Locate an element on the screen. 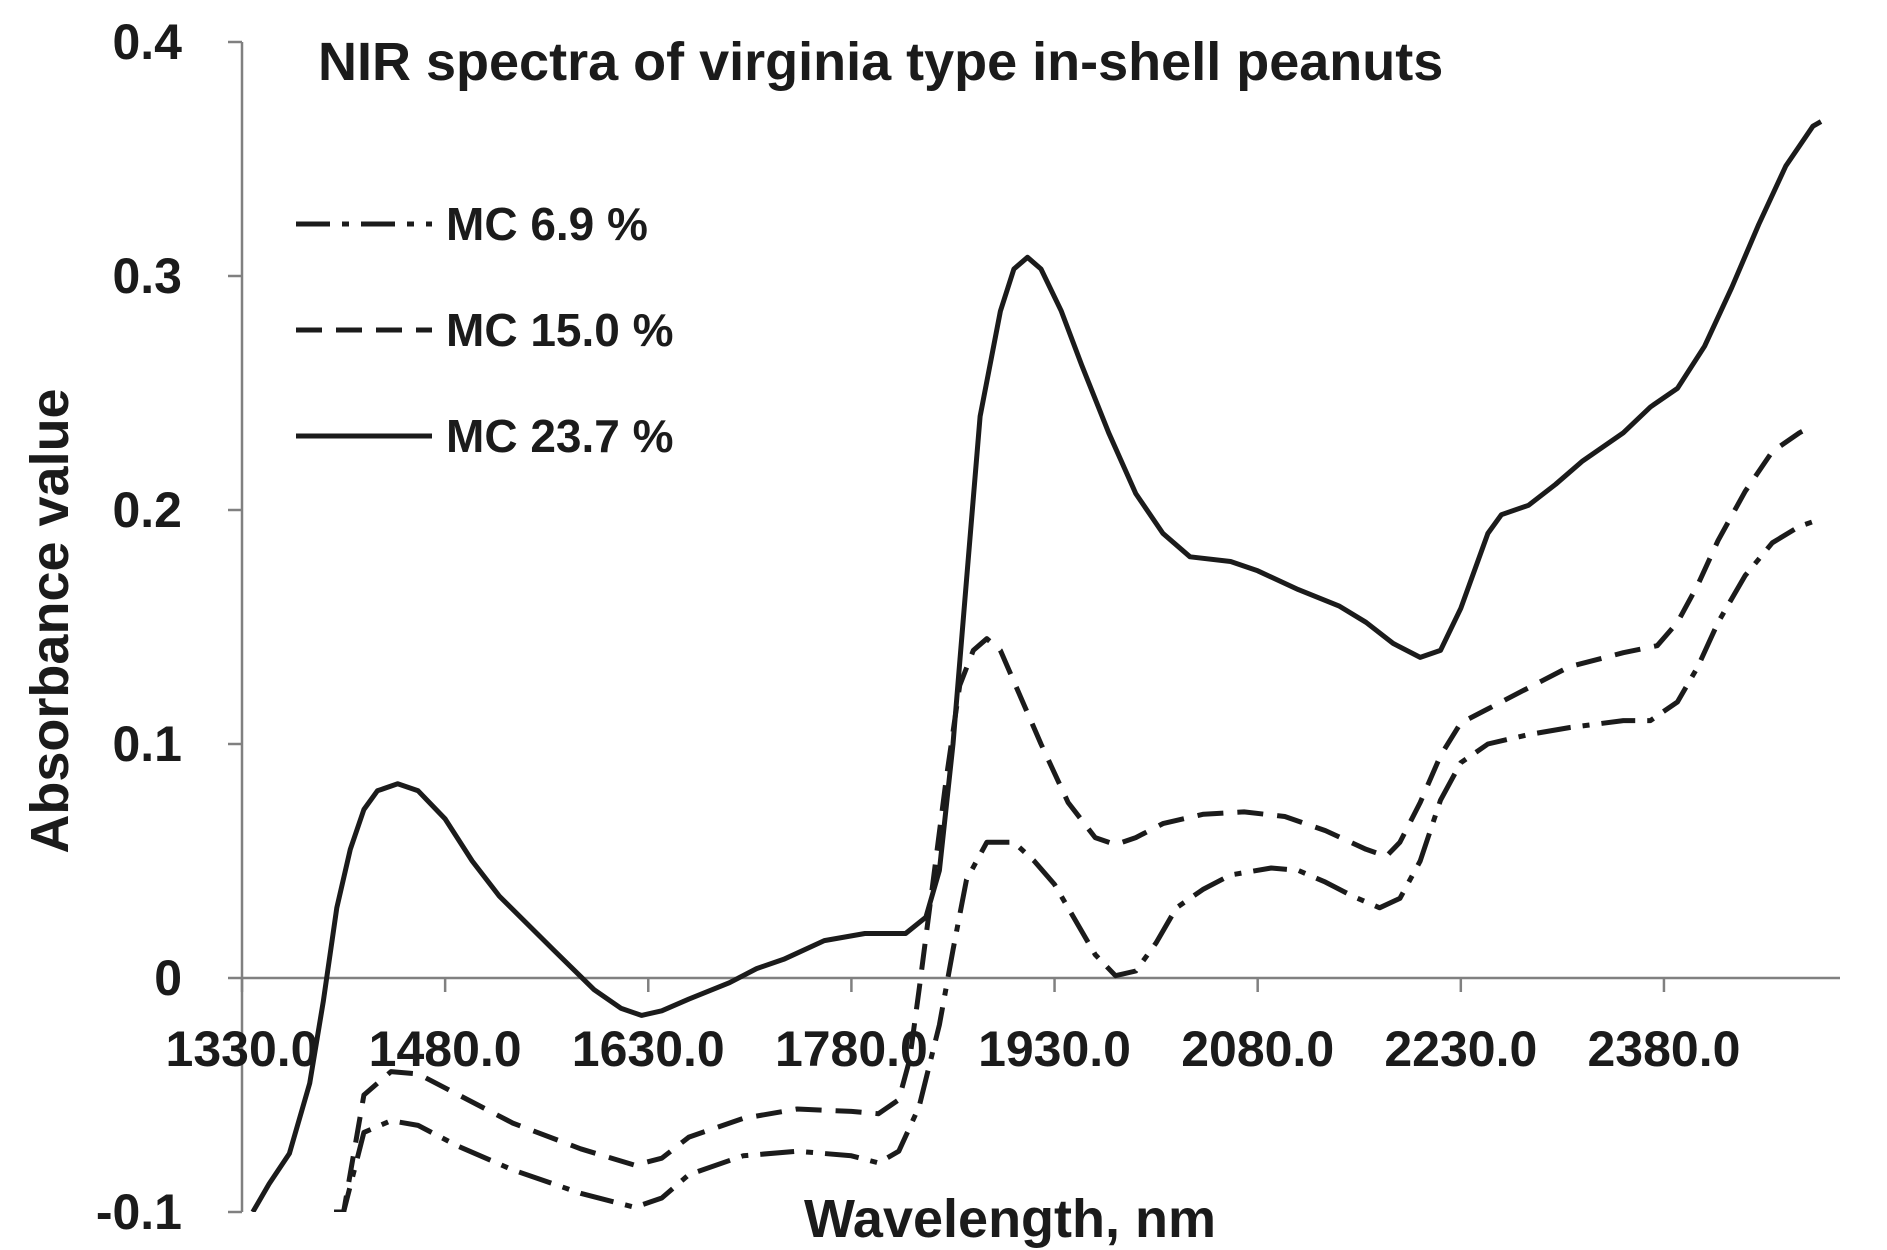 Image resolution: width=1887 pixels, height=1250 pixels. y-tick-label: 0.4 is located at coordinates (147, 42).